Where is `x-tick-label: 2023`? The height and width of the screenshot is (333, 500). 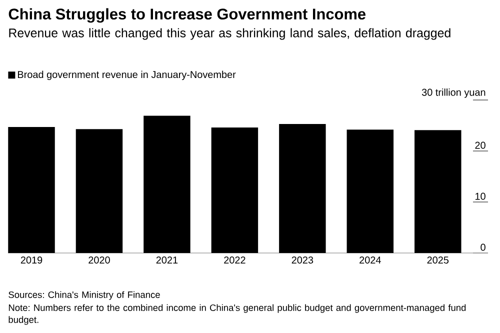 x-tick-label: 2023 is located at coordinates (303, 260).